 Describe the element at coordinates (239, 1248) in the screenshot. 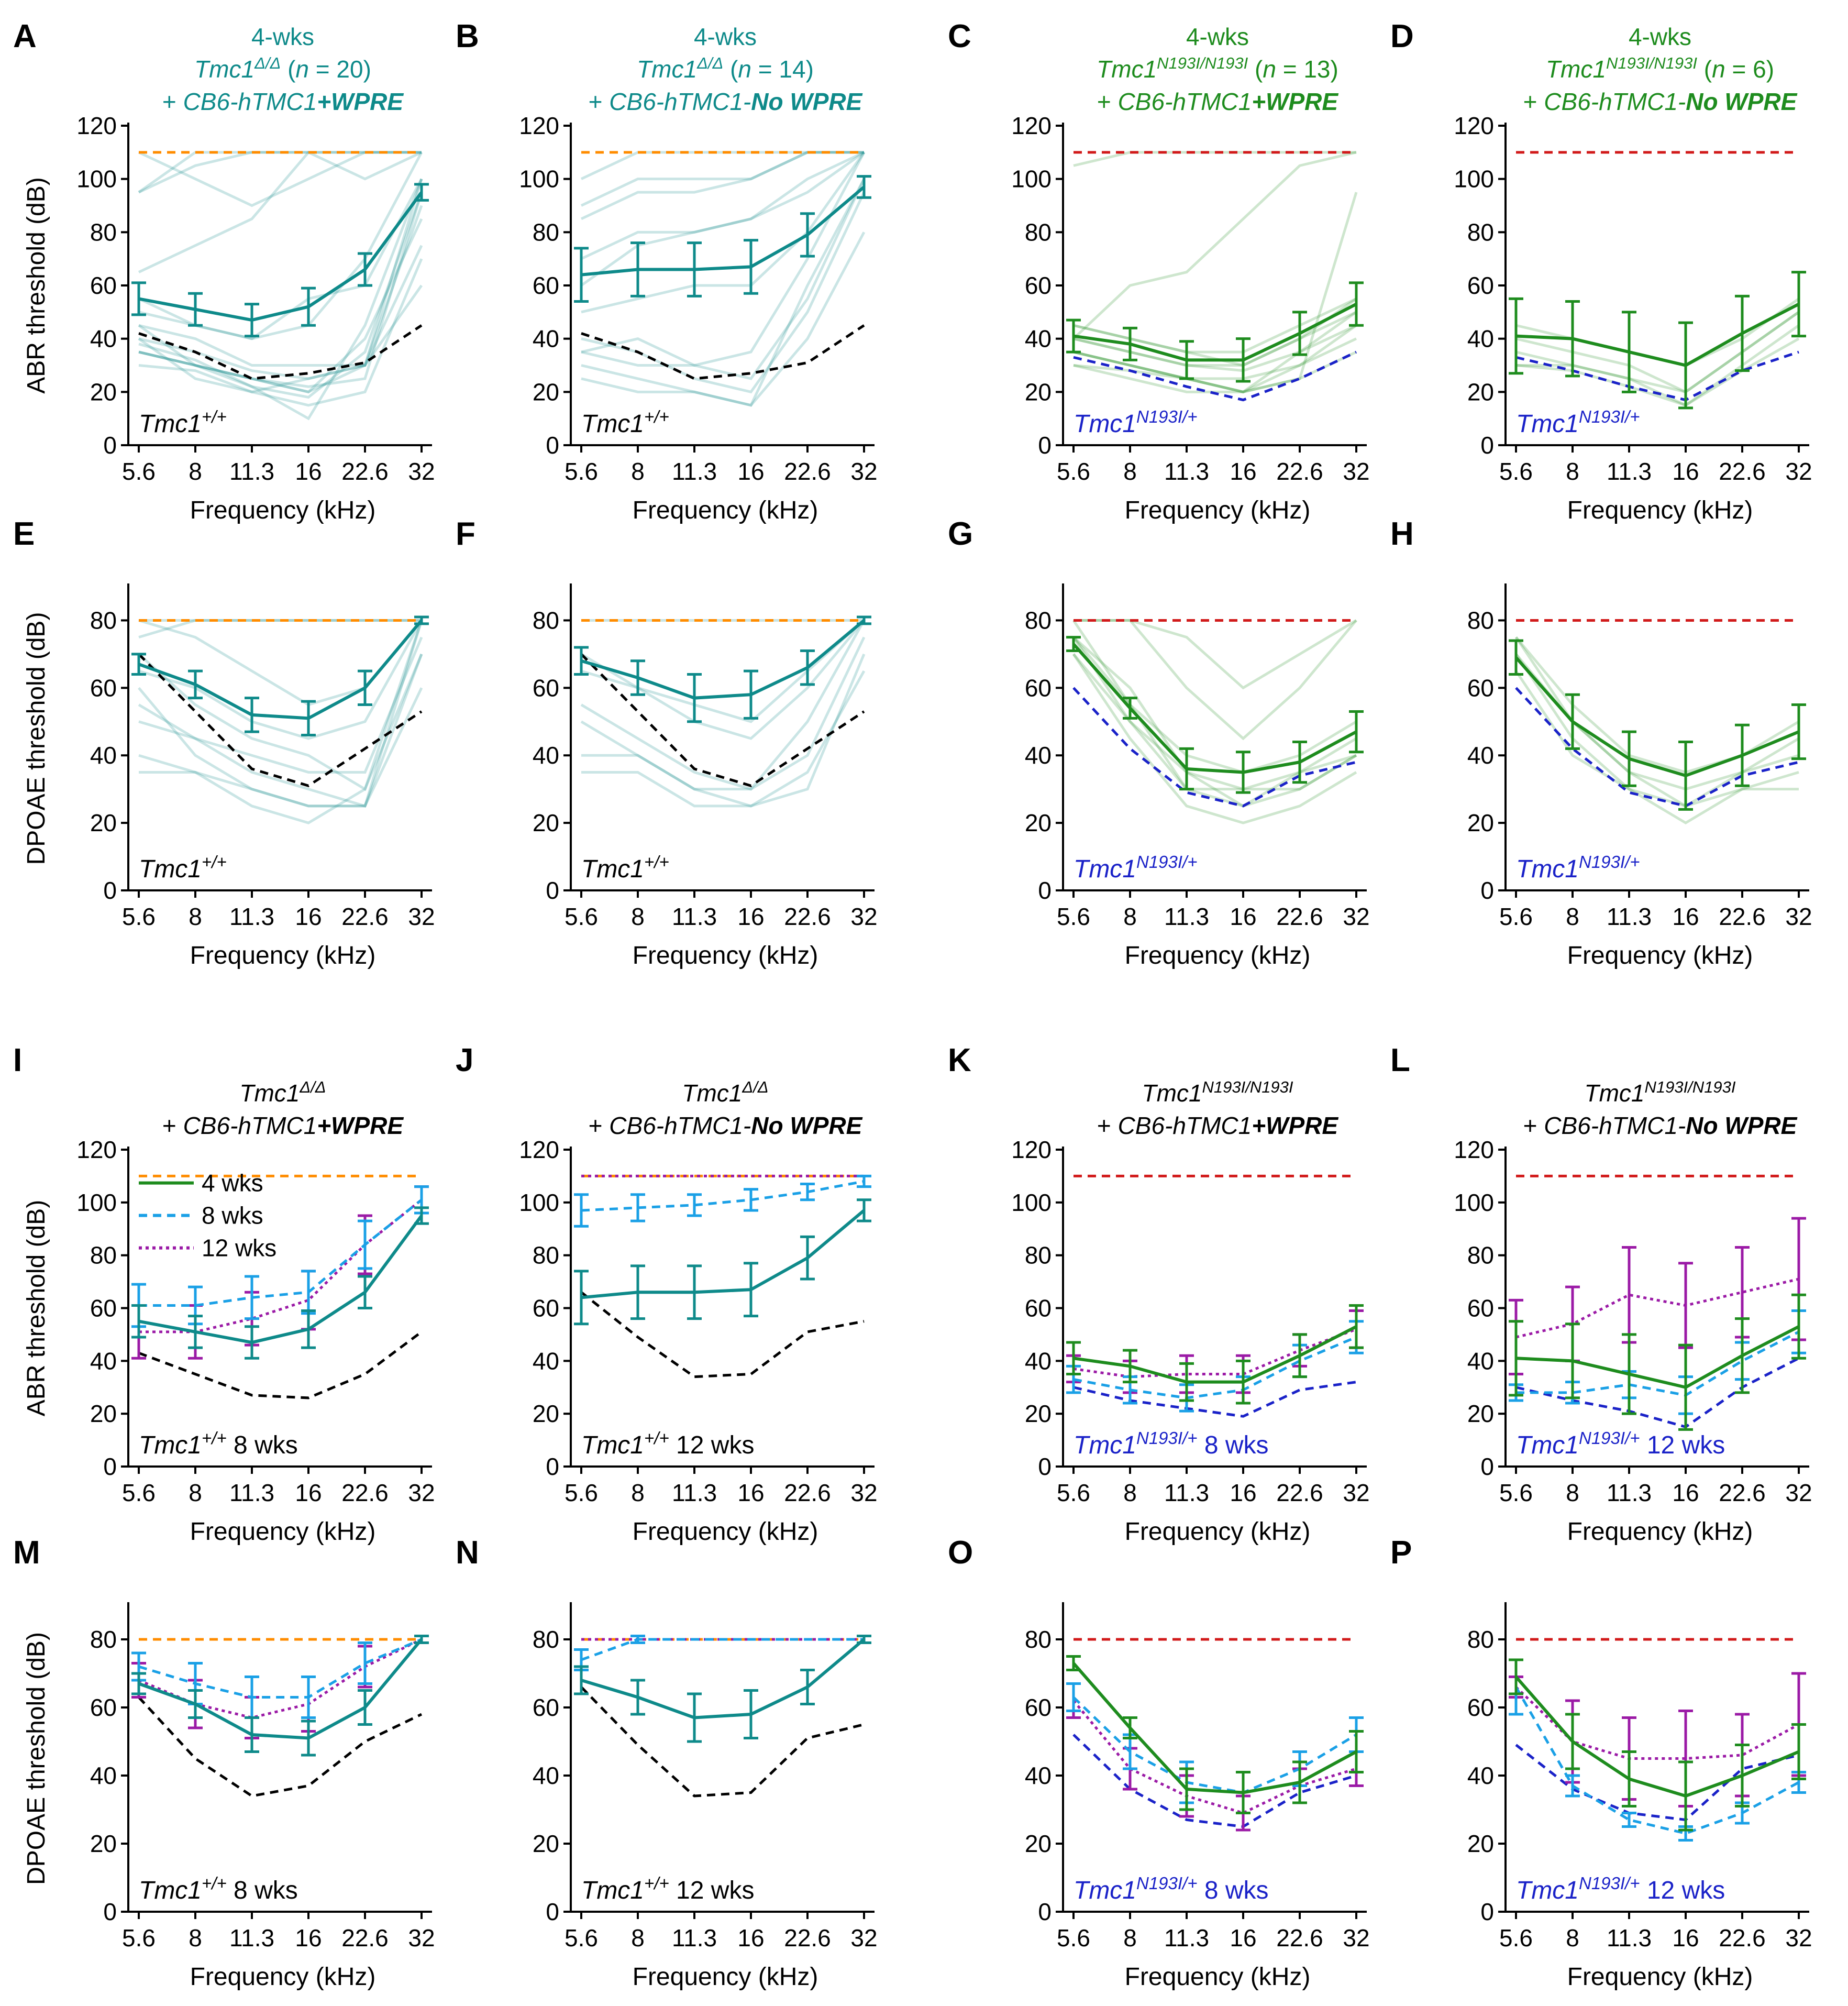

I see `legend-label: 12 wks` at that location.